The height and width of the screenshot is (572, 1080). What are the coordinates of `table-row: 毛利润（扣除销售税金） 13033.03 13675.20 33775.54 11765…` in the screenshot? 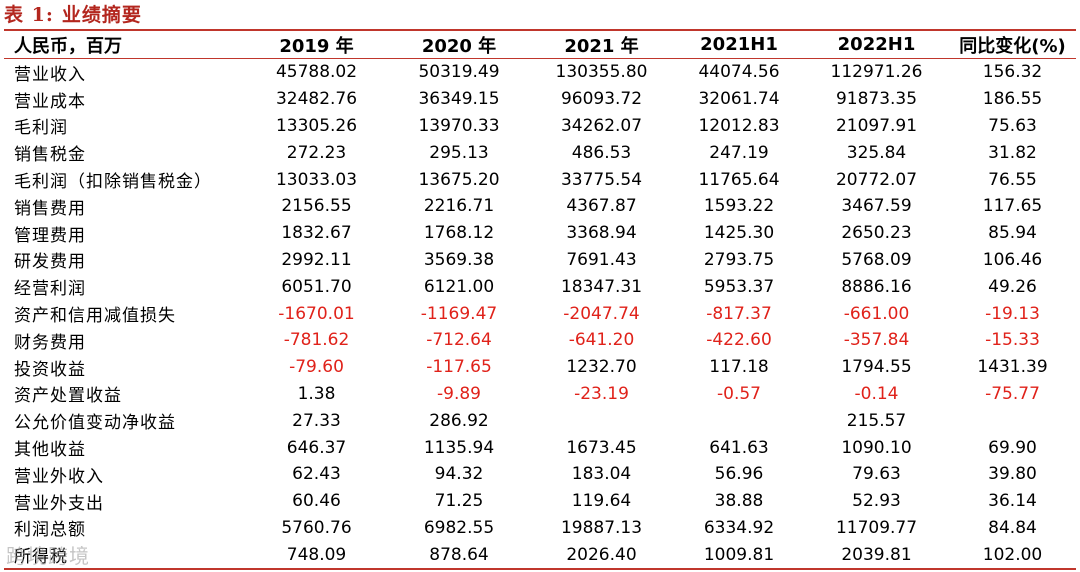 It's located at (540, 179).